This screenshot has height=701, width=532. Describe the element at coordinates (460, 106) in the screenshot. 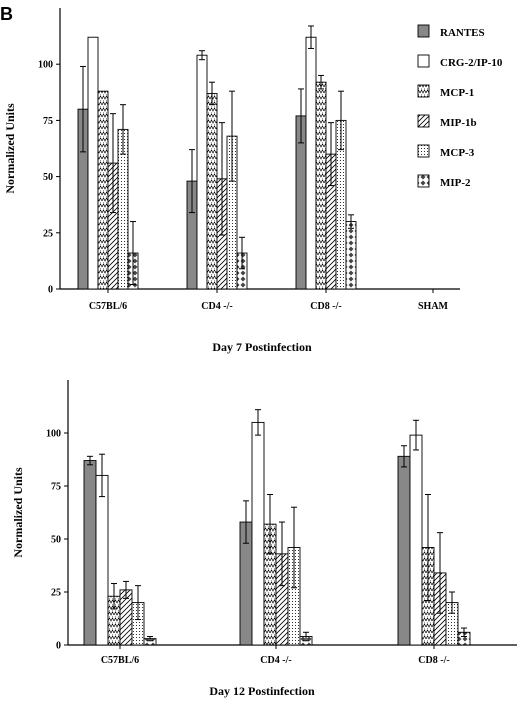

I see `legend: RANTES CRG-2/IP-10 MCP-1 MIP-1b MCP-3 MIP-2` at that location.